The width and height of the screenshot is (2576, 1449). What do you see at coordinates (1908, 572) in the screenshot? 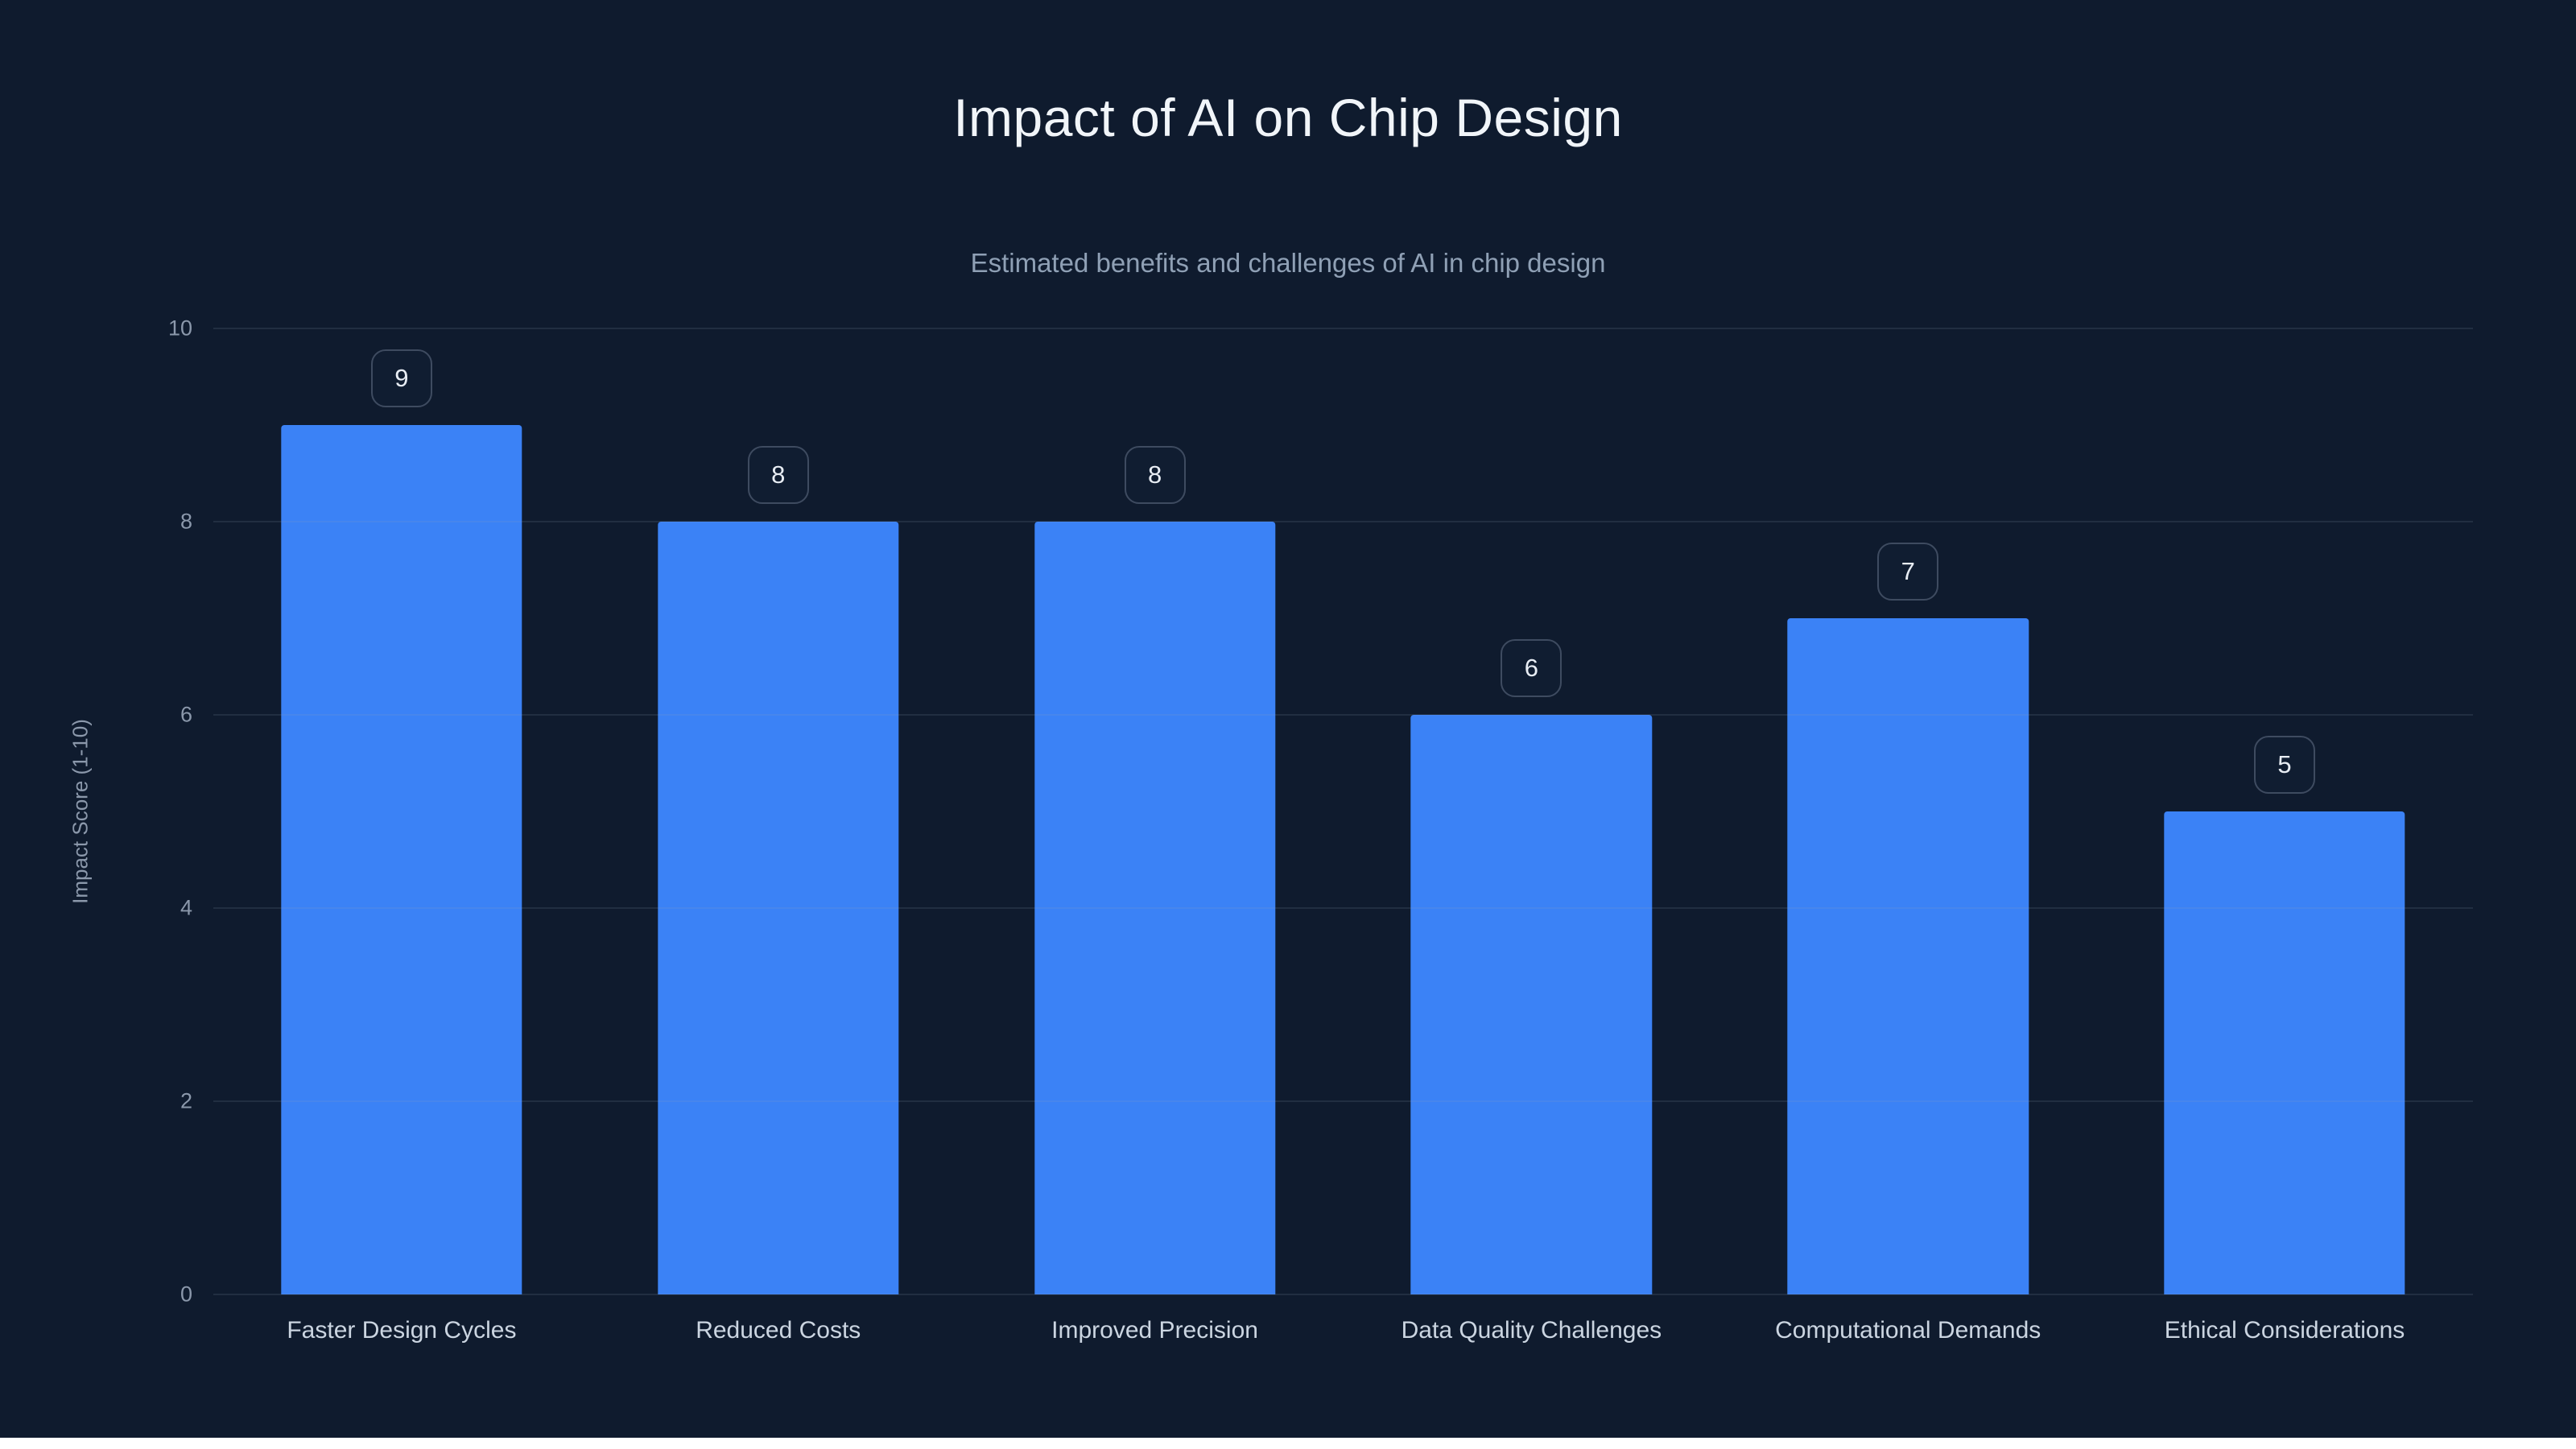
I see `value-badge: 7` at bounding box center [1908, 572].